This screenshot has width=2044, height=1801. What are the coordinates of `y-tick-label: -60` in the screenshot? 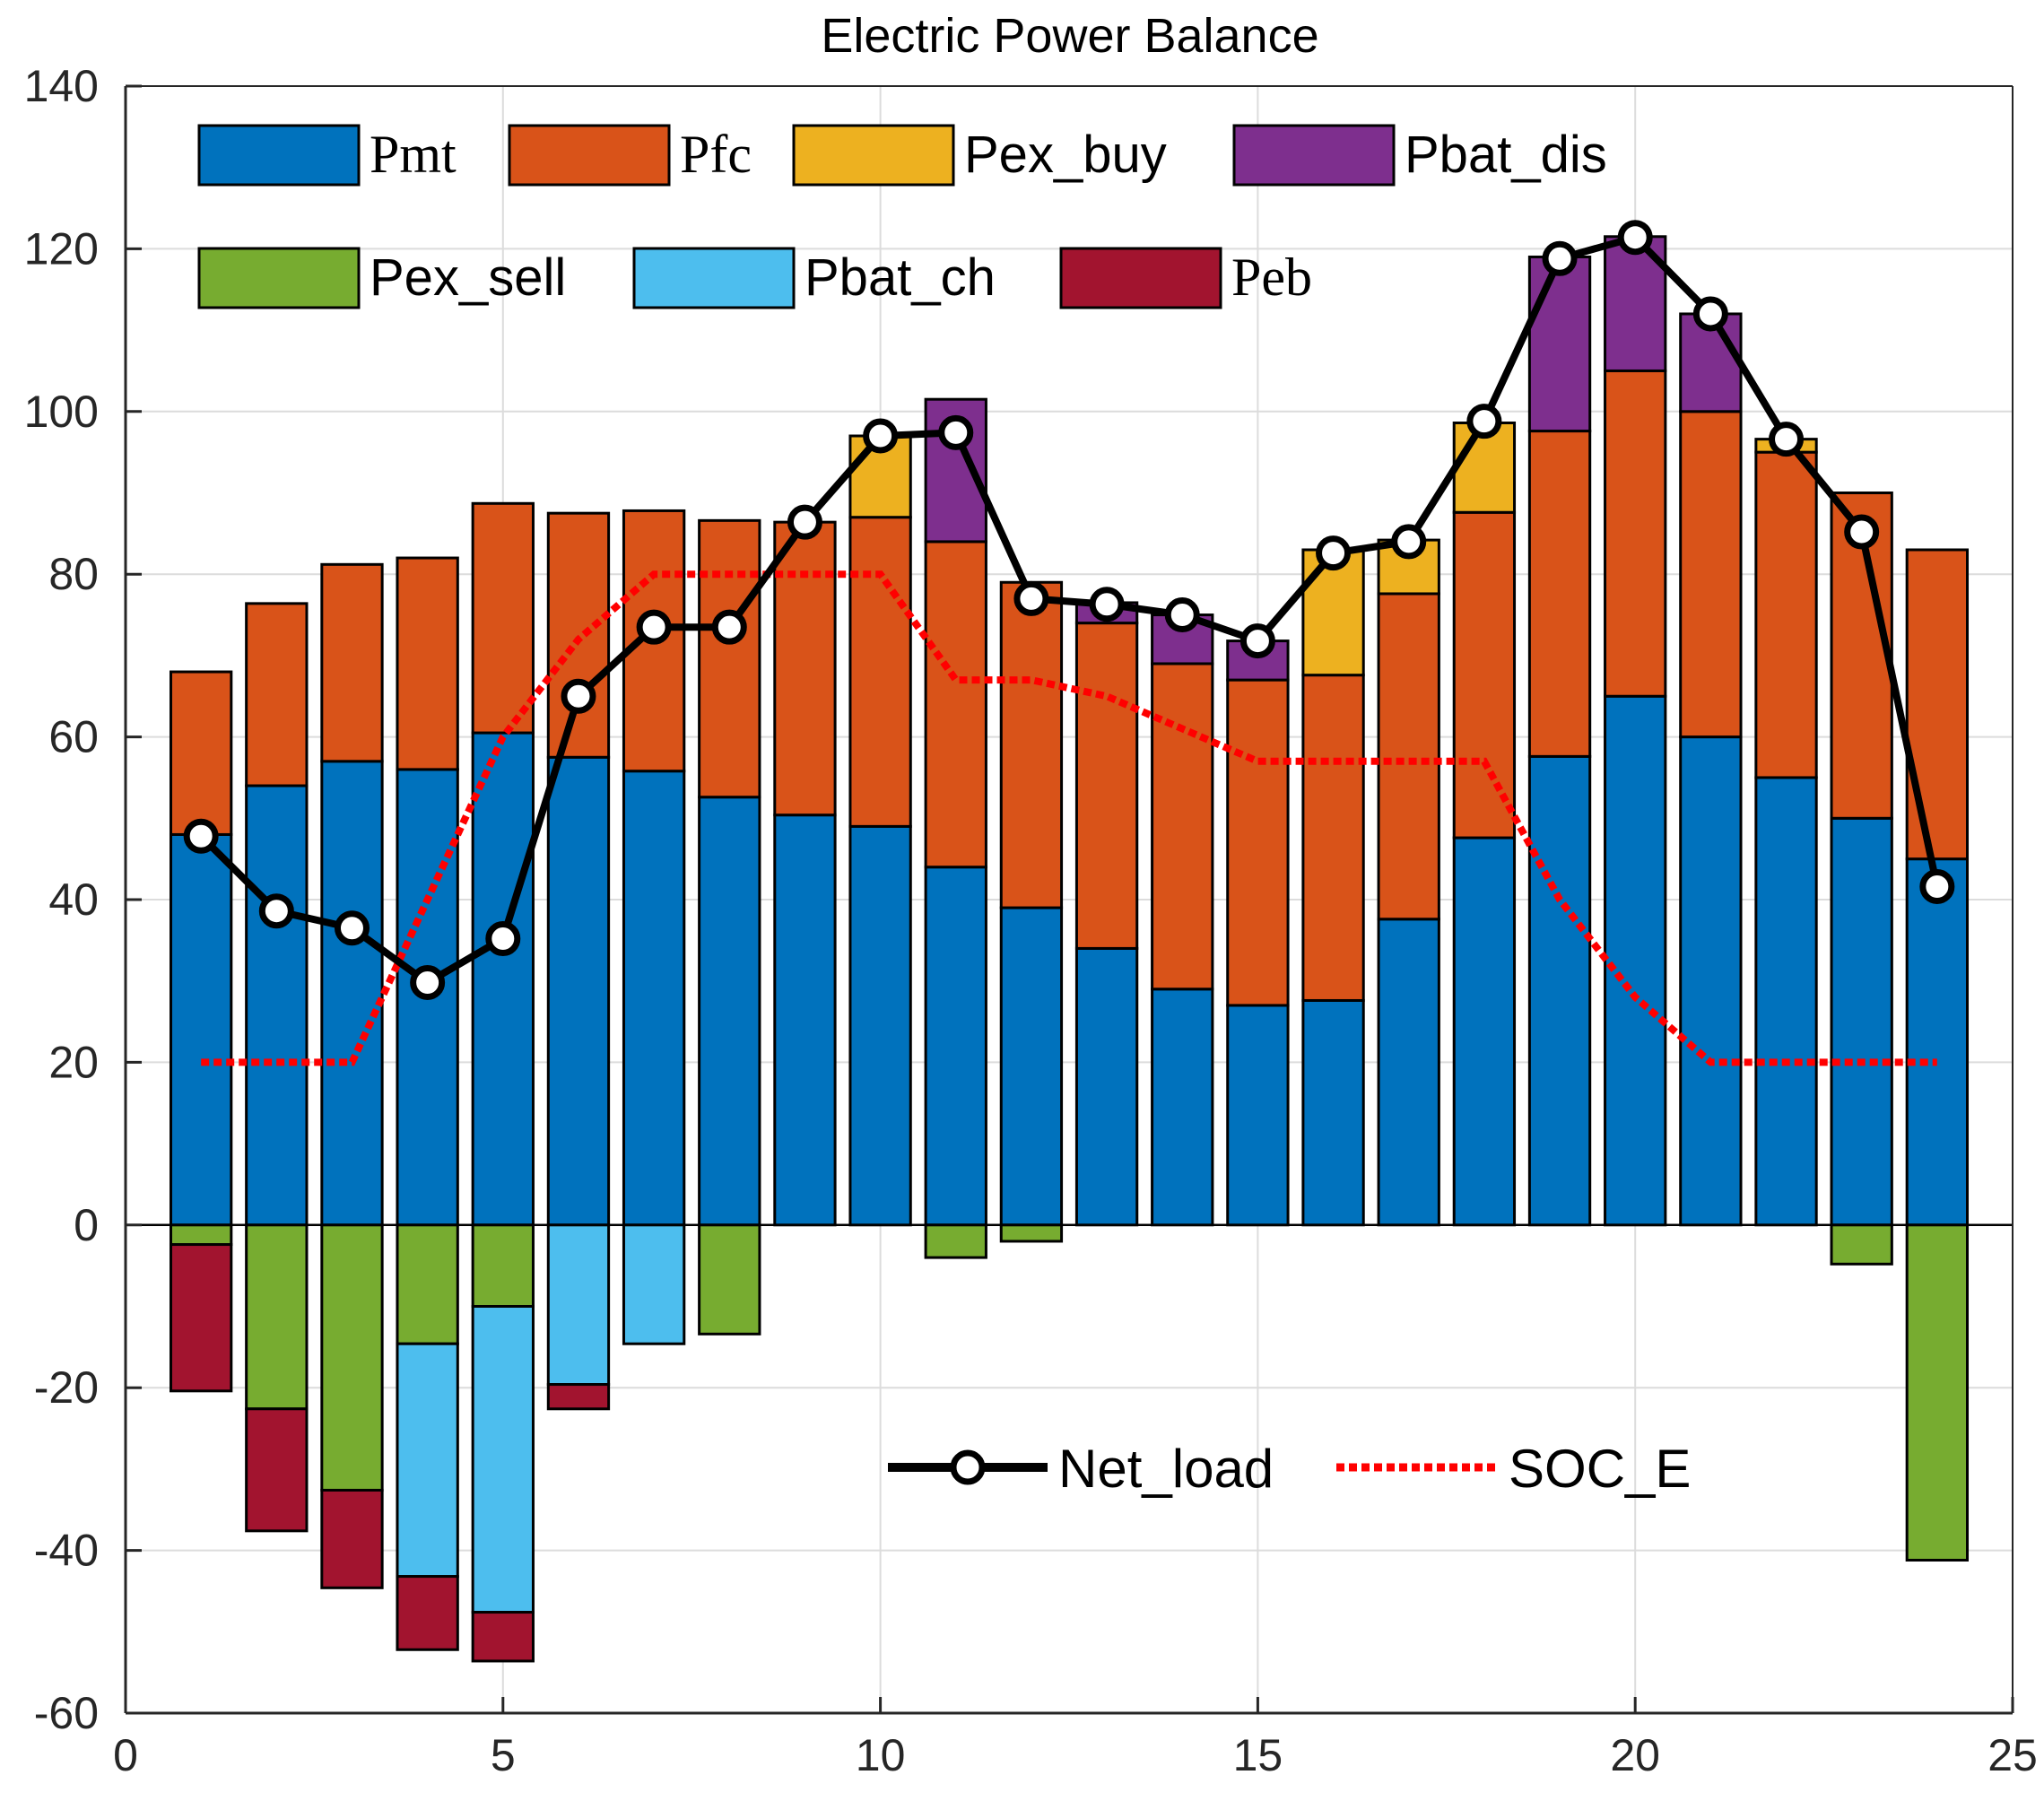 It's located at (66, 1713).